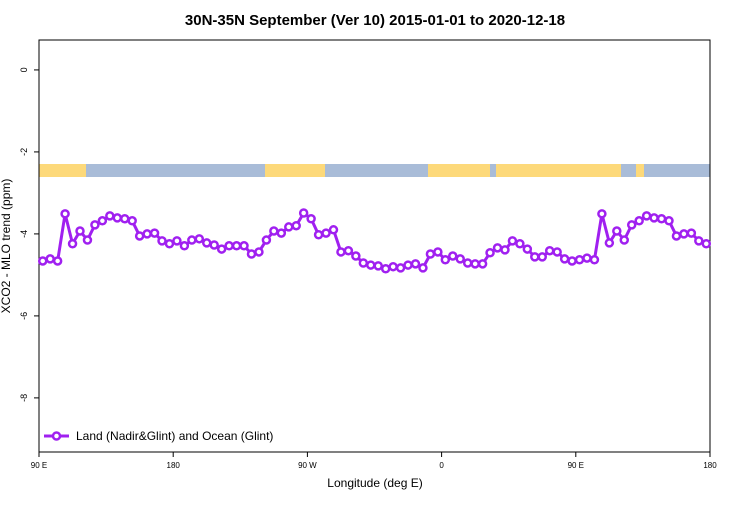 Image resolution: width=750 pixels, height=505 pixels. What do you see at coordinates (374, 170) in the screenshot?
I see `land-ocean-strip` at bounding box center [374, 170].